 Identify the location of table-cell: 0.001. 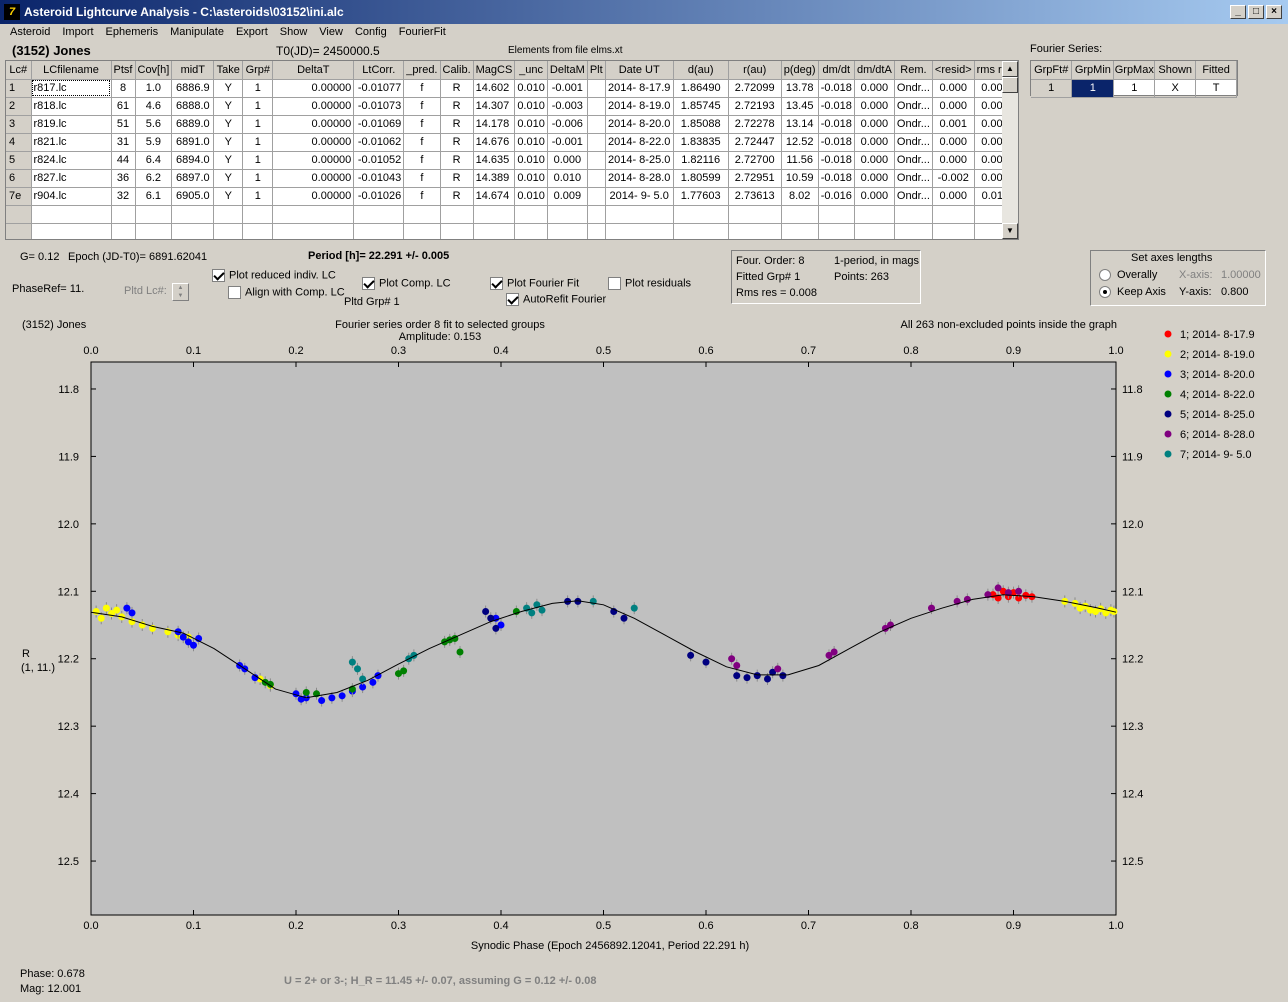
(953, 124).